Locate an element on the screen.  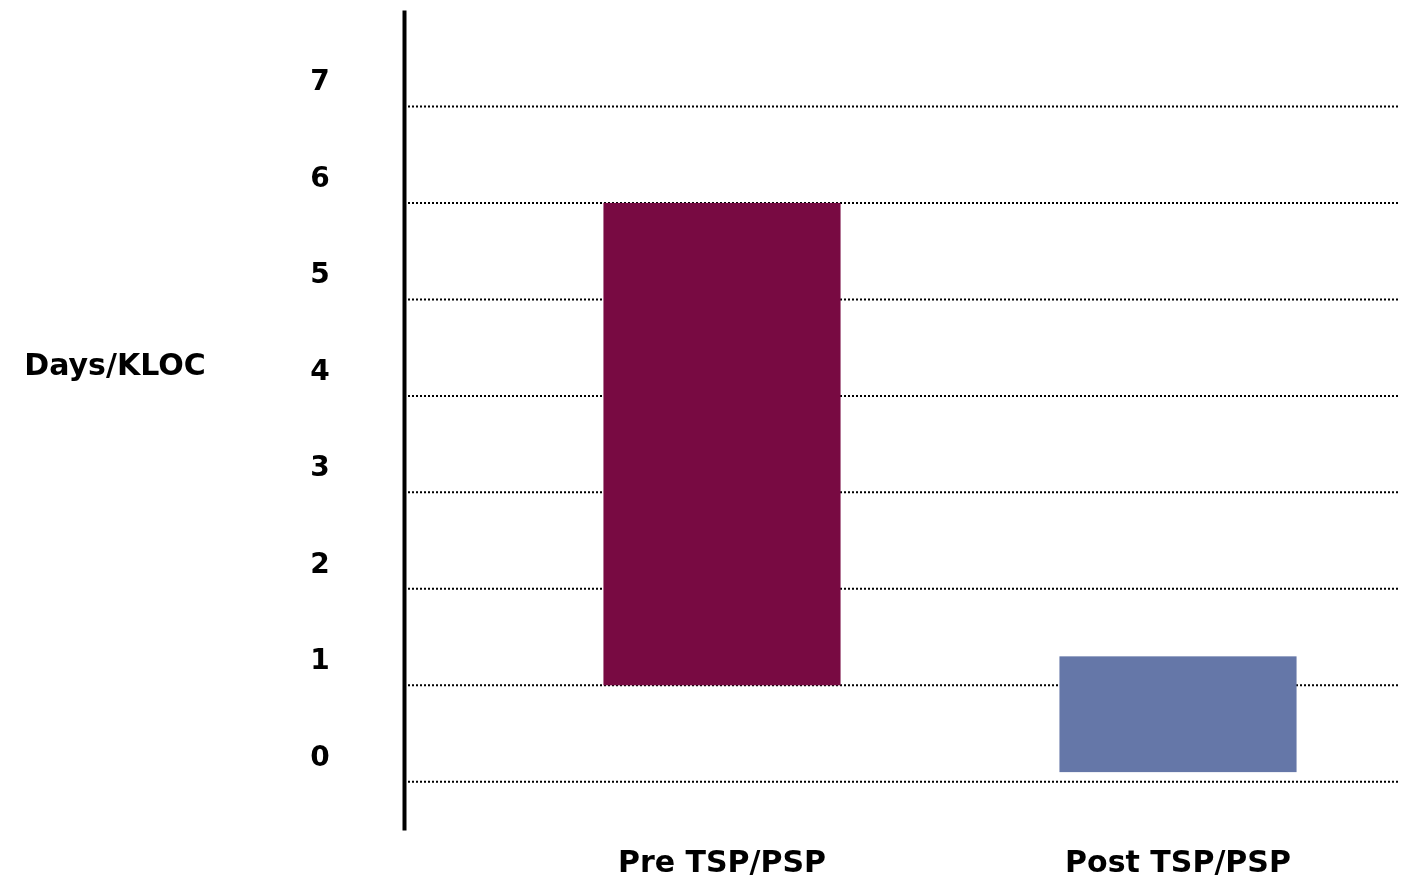
y-tick-label: 2 is located at coordinates (320, 563).